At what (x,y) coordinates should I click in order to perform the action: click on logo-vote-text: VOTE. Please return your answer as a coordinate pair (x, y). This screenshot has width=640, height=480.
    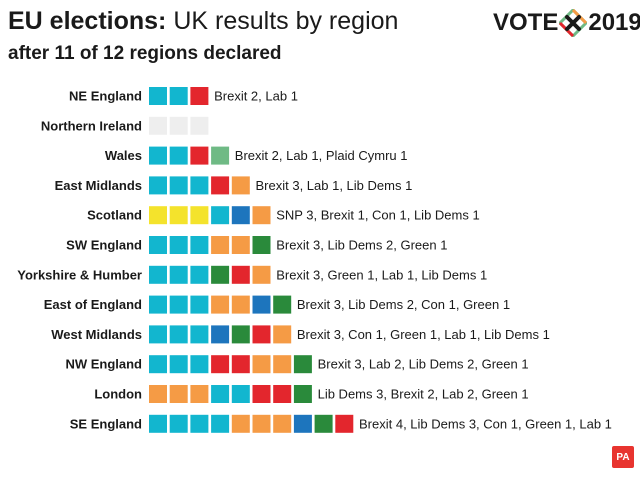
    Looking at the image, I should click on (526, 22).